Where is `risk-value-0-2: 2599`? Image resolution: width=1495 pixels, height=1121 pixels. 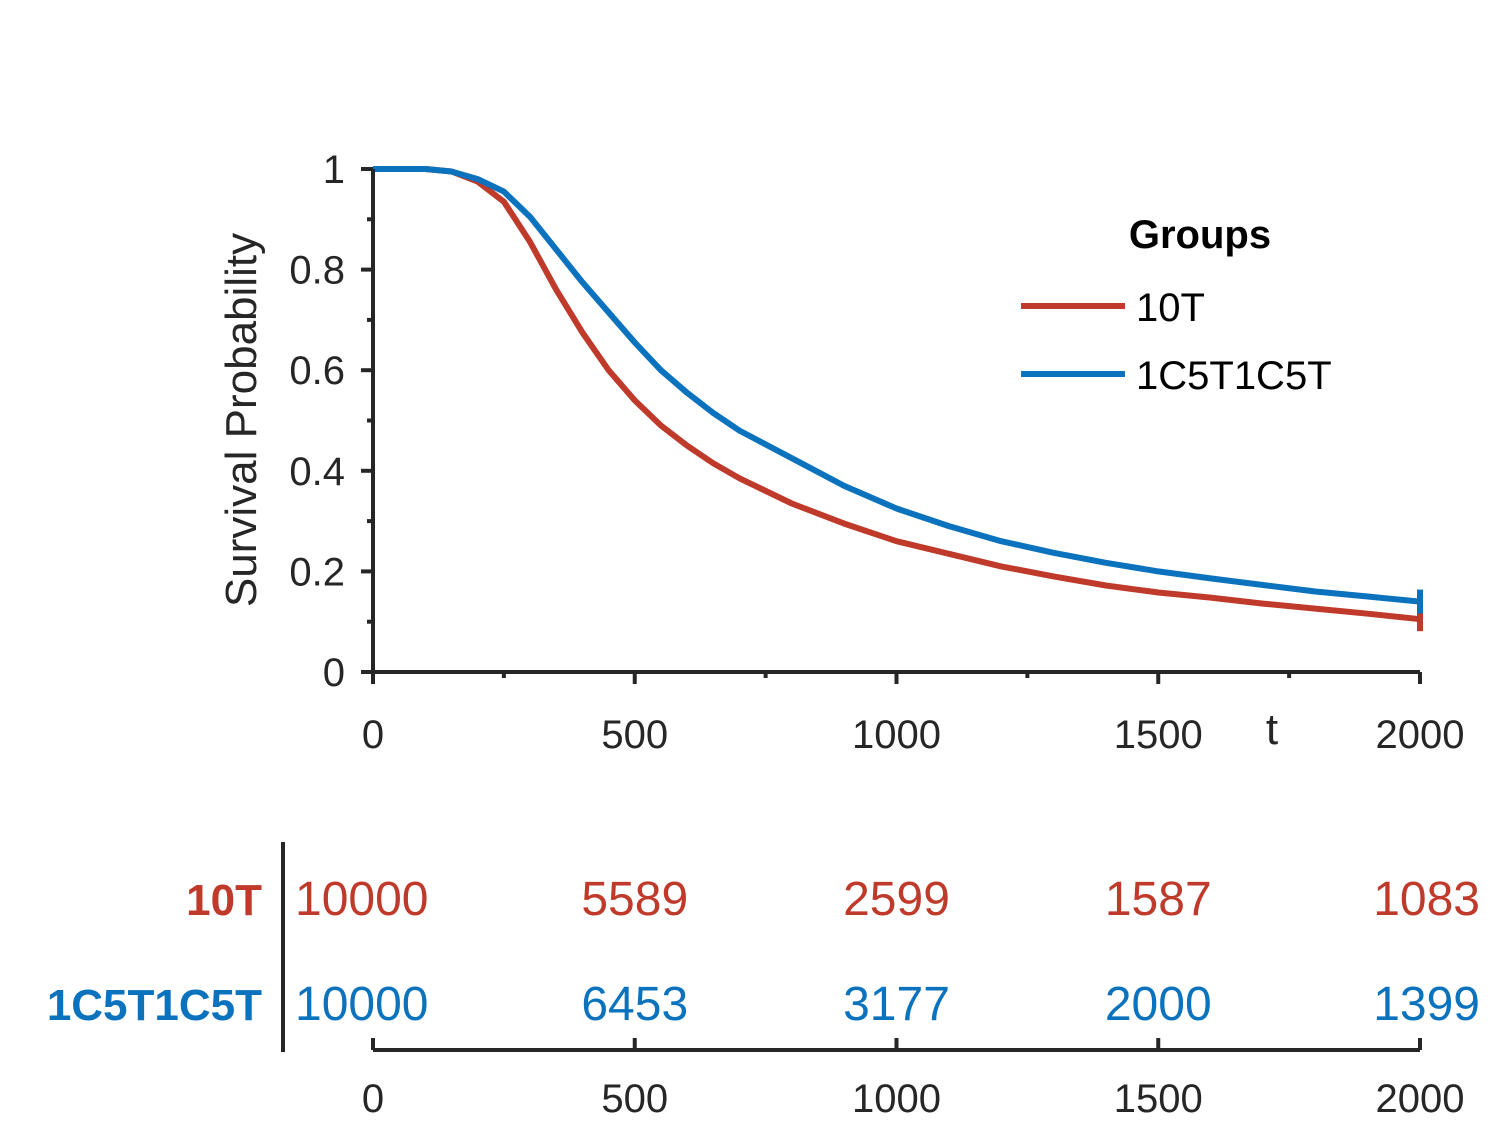
risk-value-0-2: 2599 is located at coordinates (896, 899).